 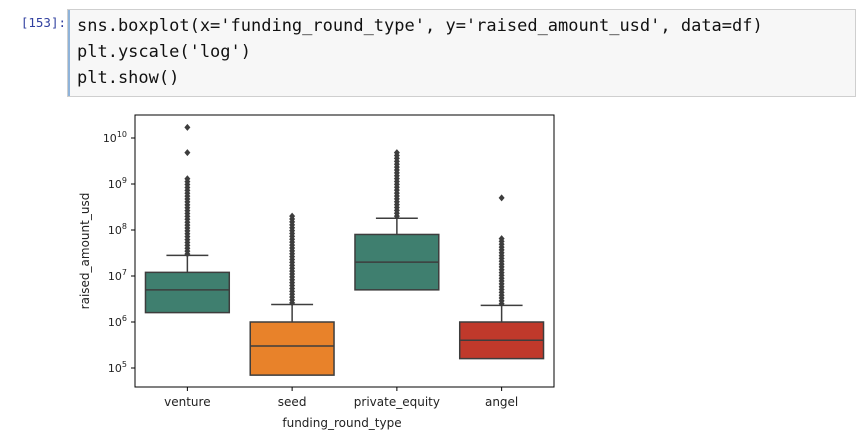 I want to click on box-seed, so click(x=292, y=294).